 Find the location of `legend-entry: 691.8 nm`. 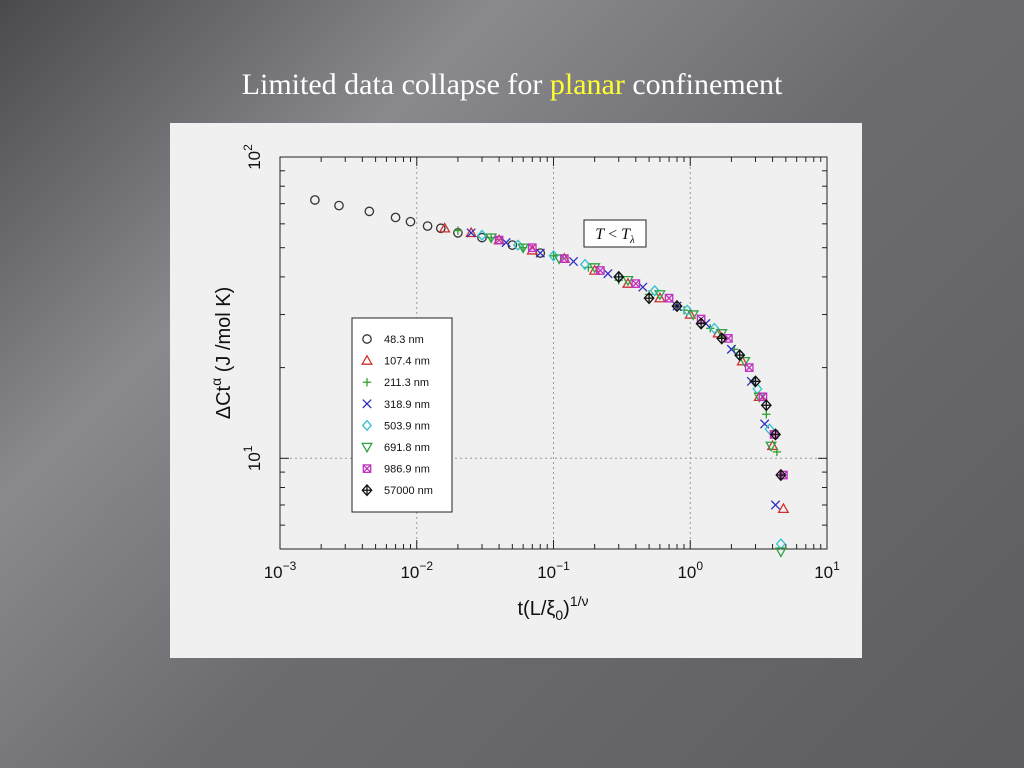

legend-entry: 691.8 nm is located at coordinates (395, 448).